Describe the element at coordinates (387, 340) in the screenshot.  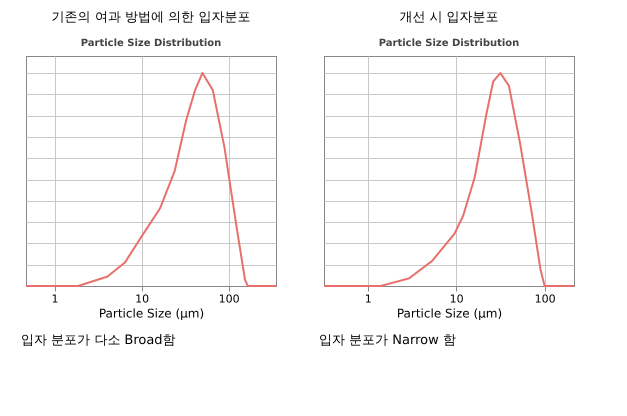
I see `text: 입자 분포가 Narrow 함` at that location.